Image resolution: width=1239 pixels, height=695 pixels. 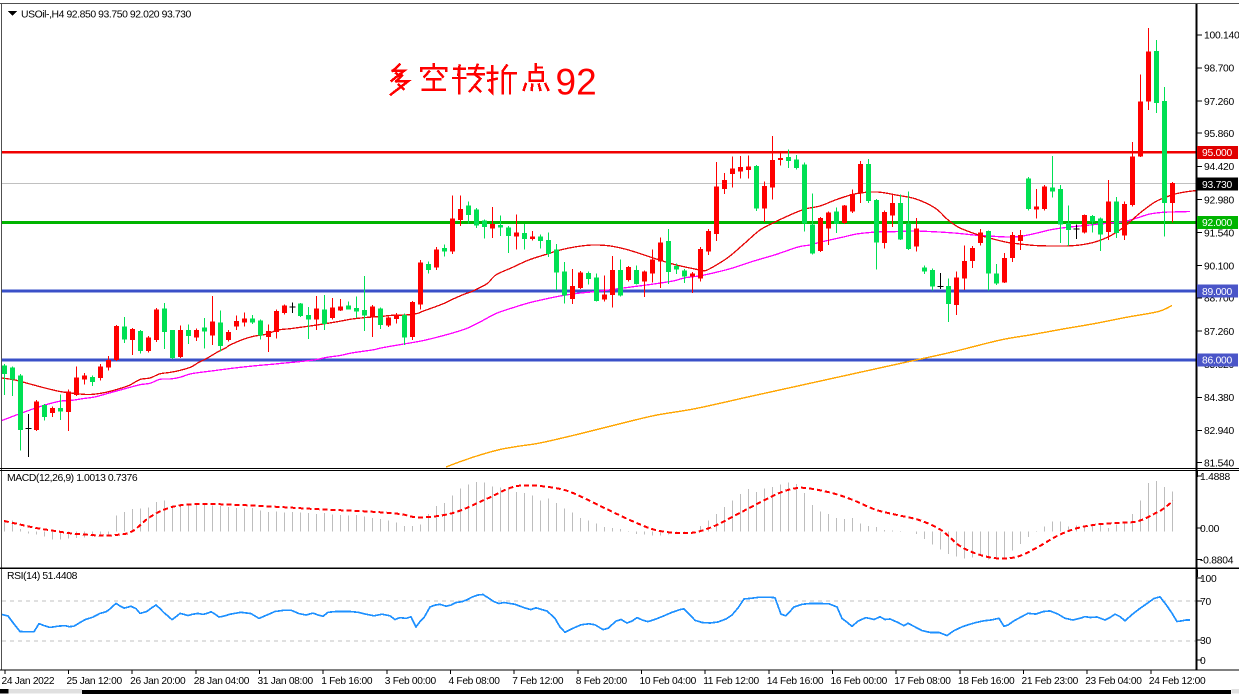 What do you see at coordinates (859, 681) in the screenshot?
I see `svg-text: 16 Feb 00:00` at bounding box center [859, 681].